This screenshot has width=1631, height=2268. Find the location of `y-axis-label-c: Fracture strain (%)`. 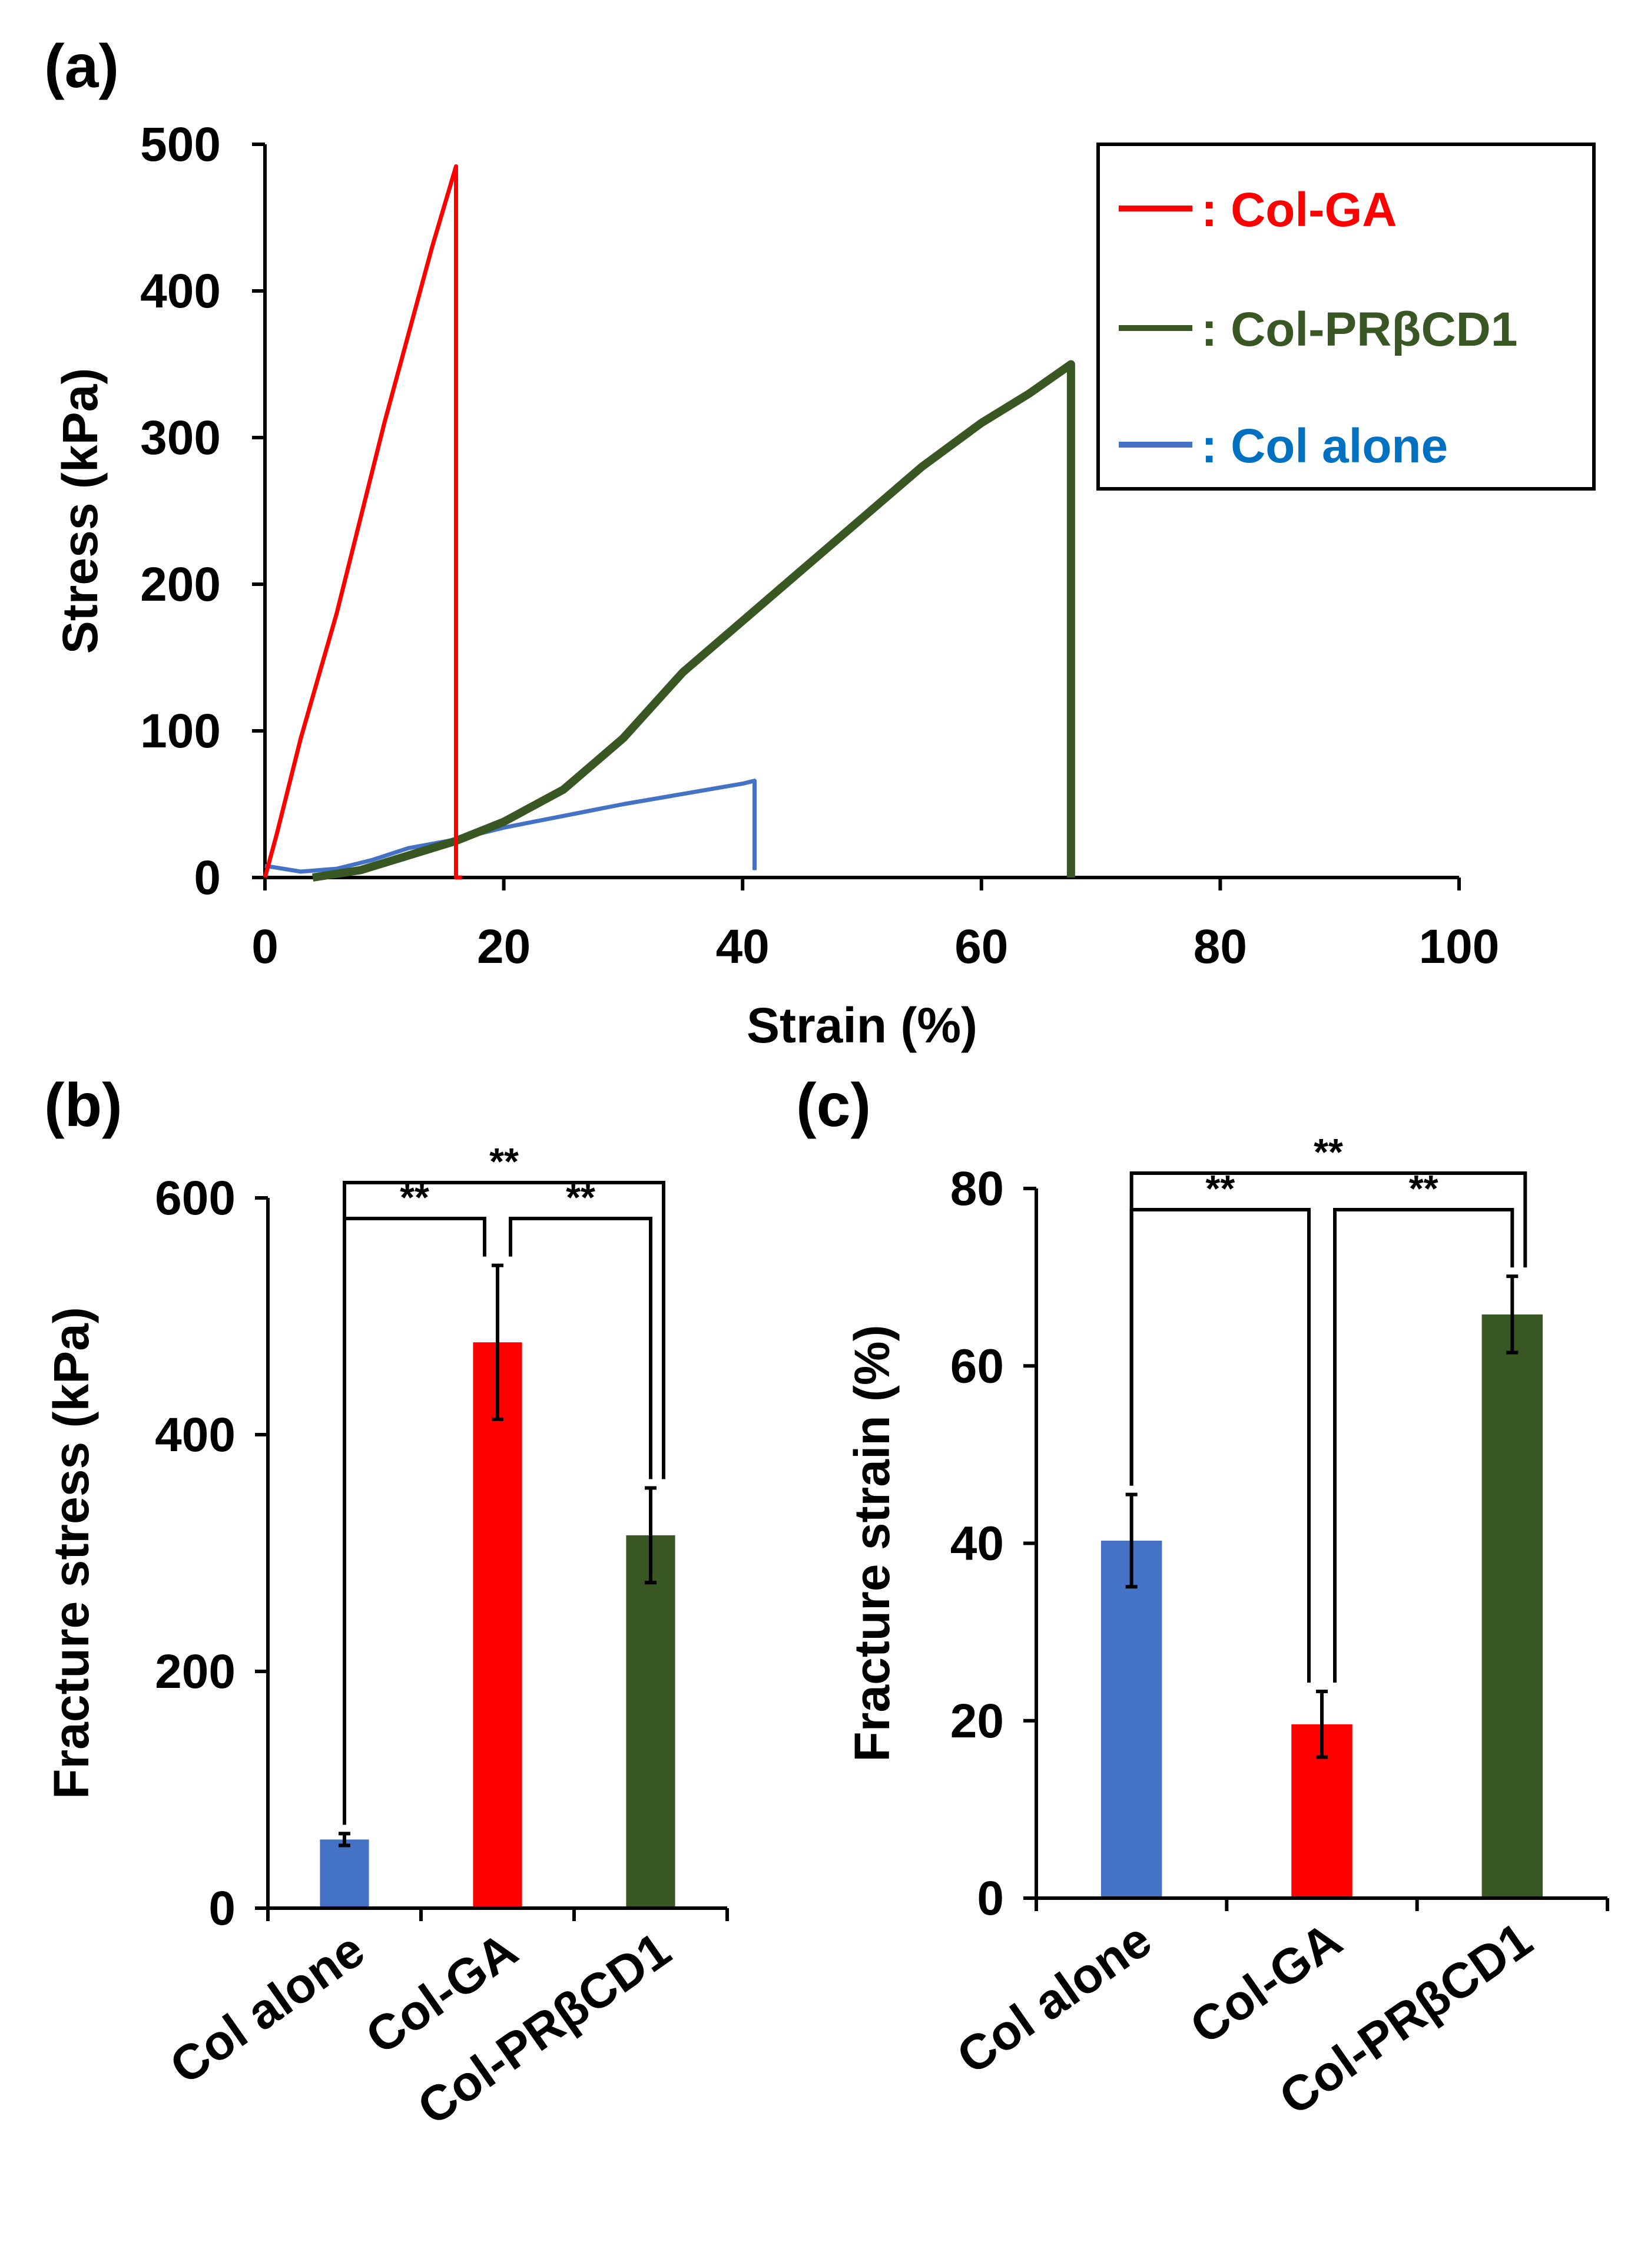

y-axis-label-c: Fracture strain (%) is located at coordinates (872, 1544).